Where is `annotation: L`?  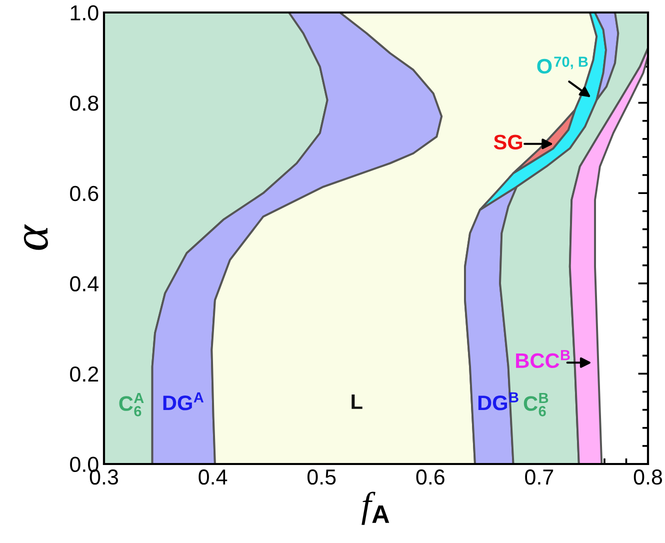 annotation: L is located at coordinates (357, 401).